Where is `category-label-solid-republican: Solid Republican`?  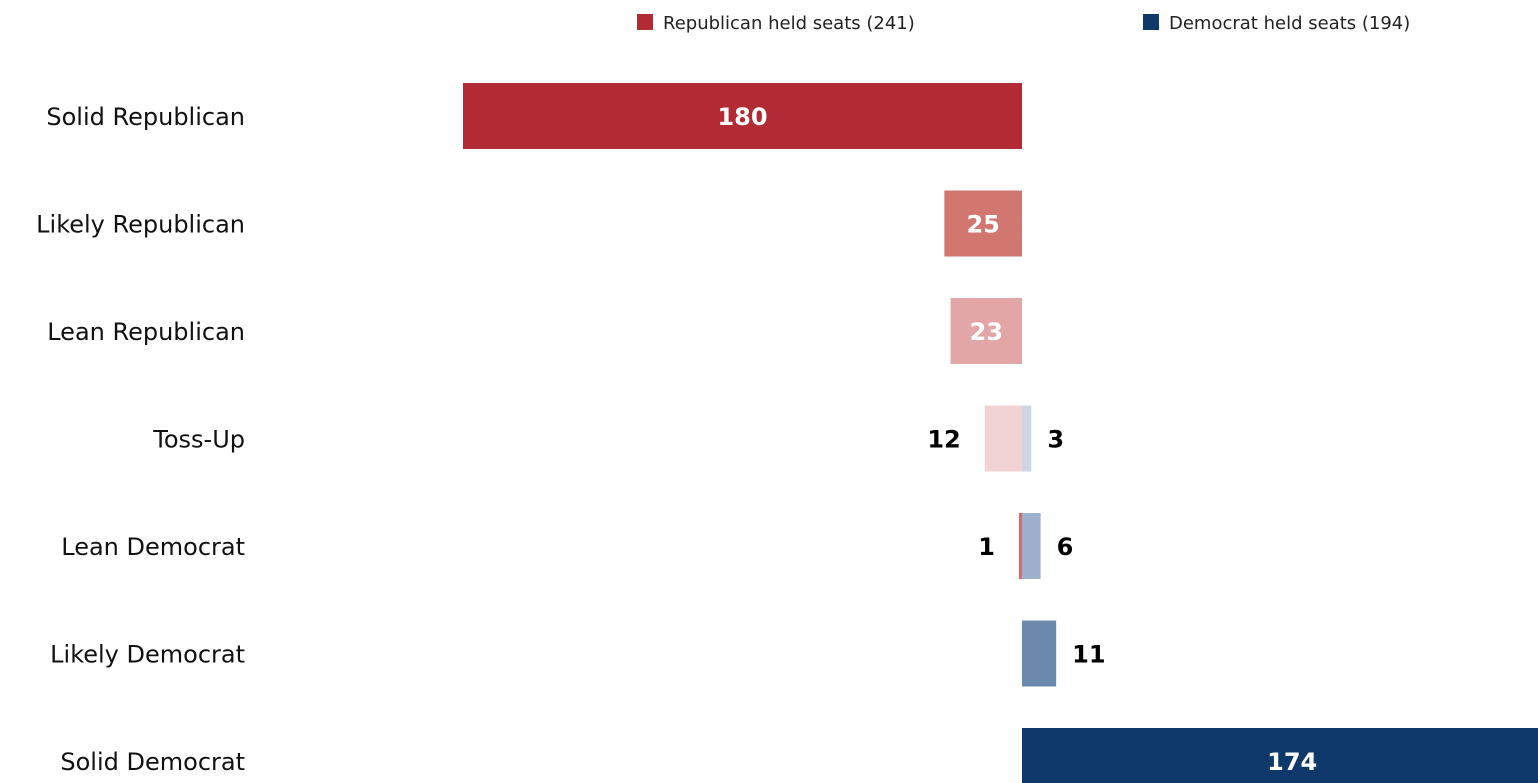 category-label-solid-republican: Solid Republican is located at coordinates (145, 117).